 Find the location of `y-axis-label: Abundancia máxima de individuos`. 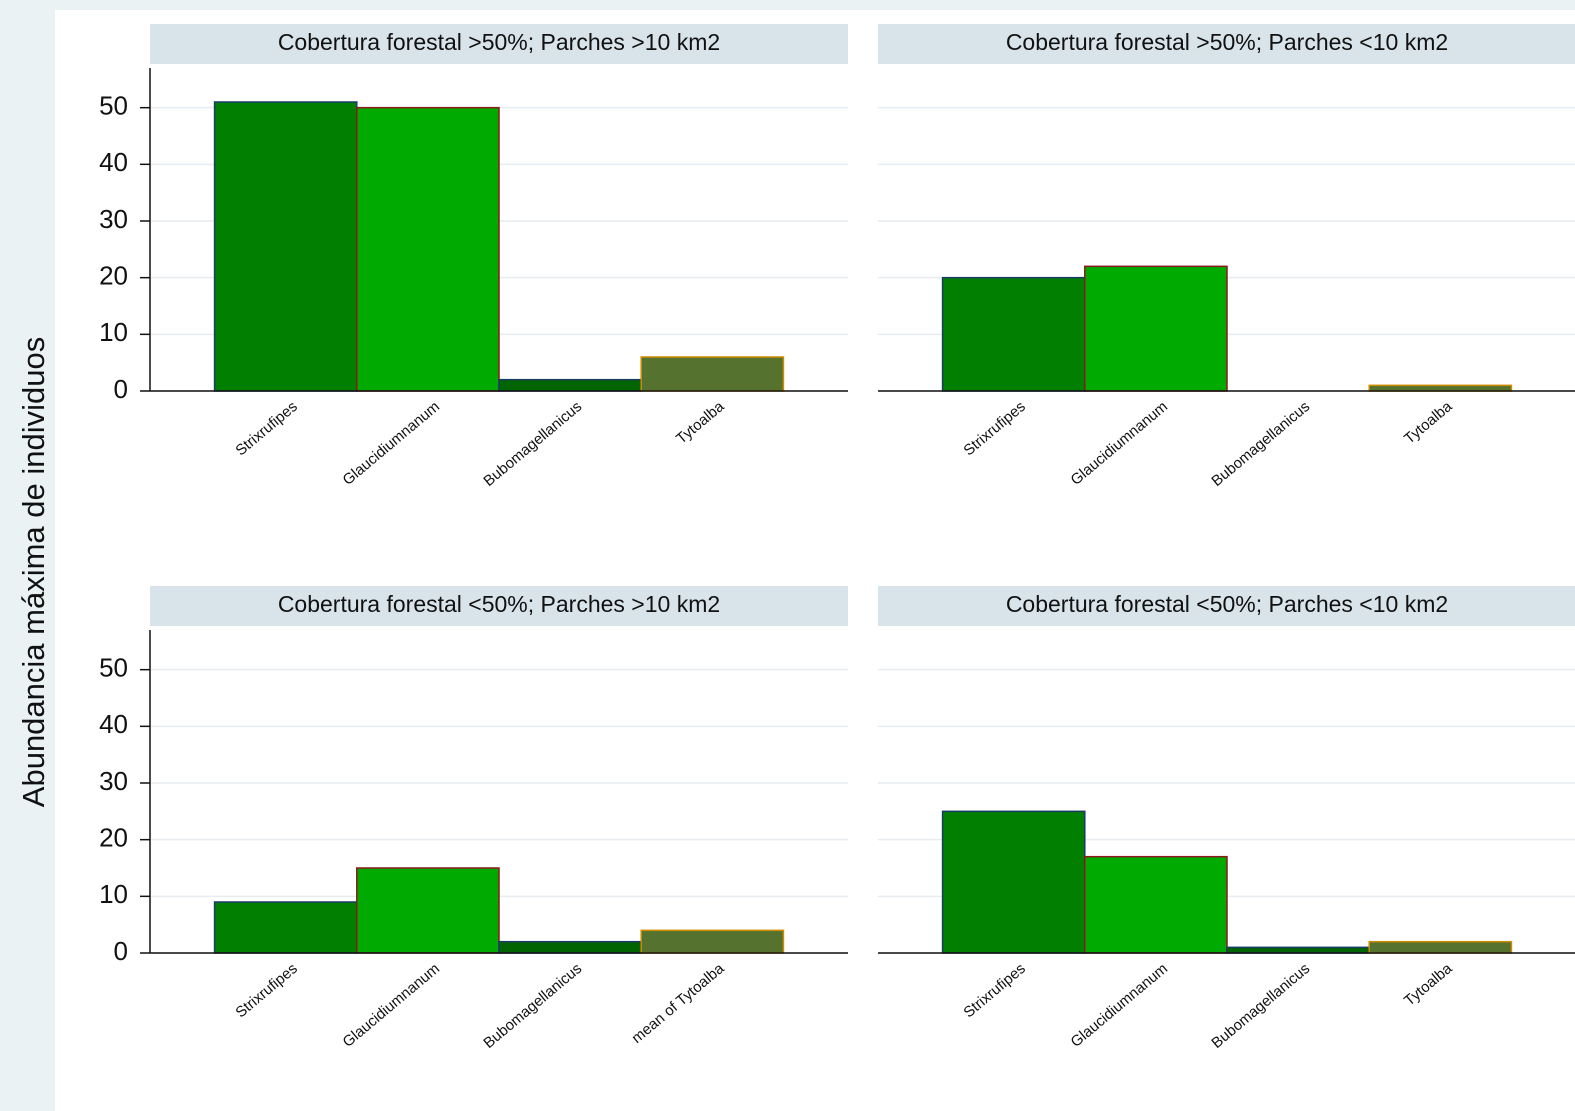

y-axis-label: Abundancia máxima de individuos is located at coordinates (33, 572).